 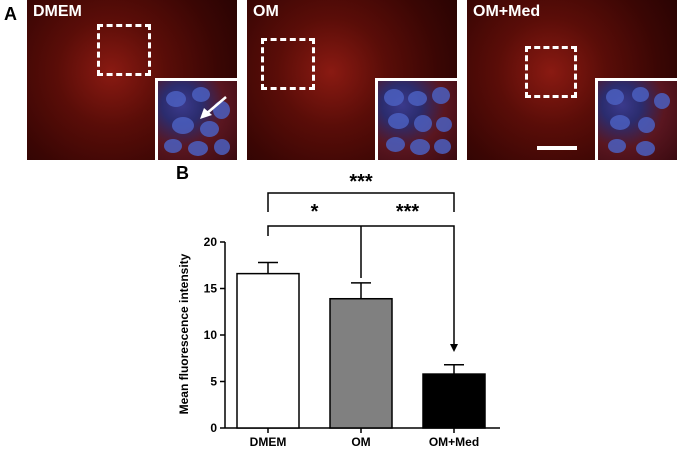 What do you see at coordinates (360, 442) in the screenshot?
I see `x-tick-label: OM` at bounding box center [360, 442].